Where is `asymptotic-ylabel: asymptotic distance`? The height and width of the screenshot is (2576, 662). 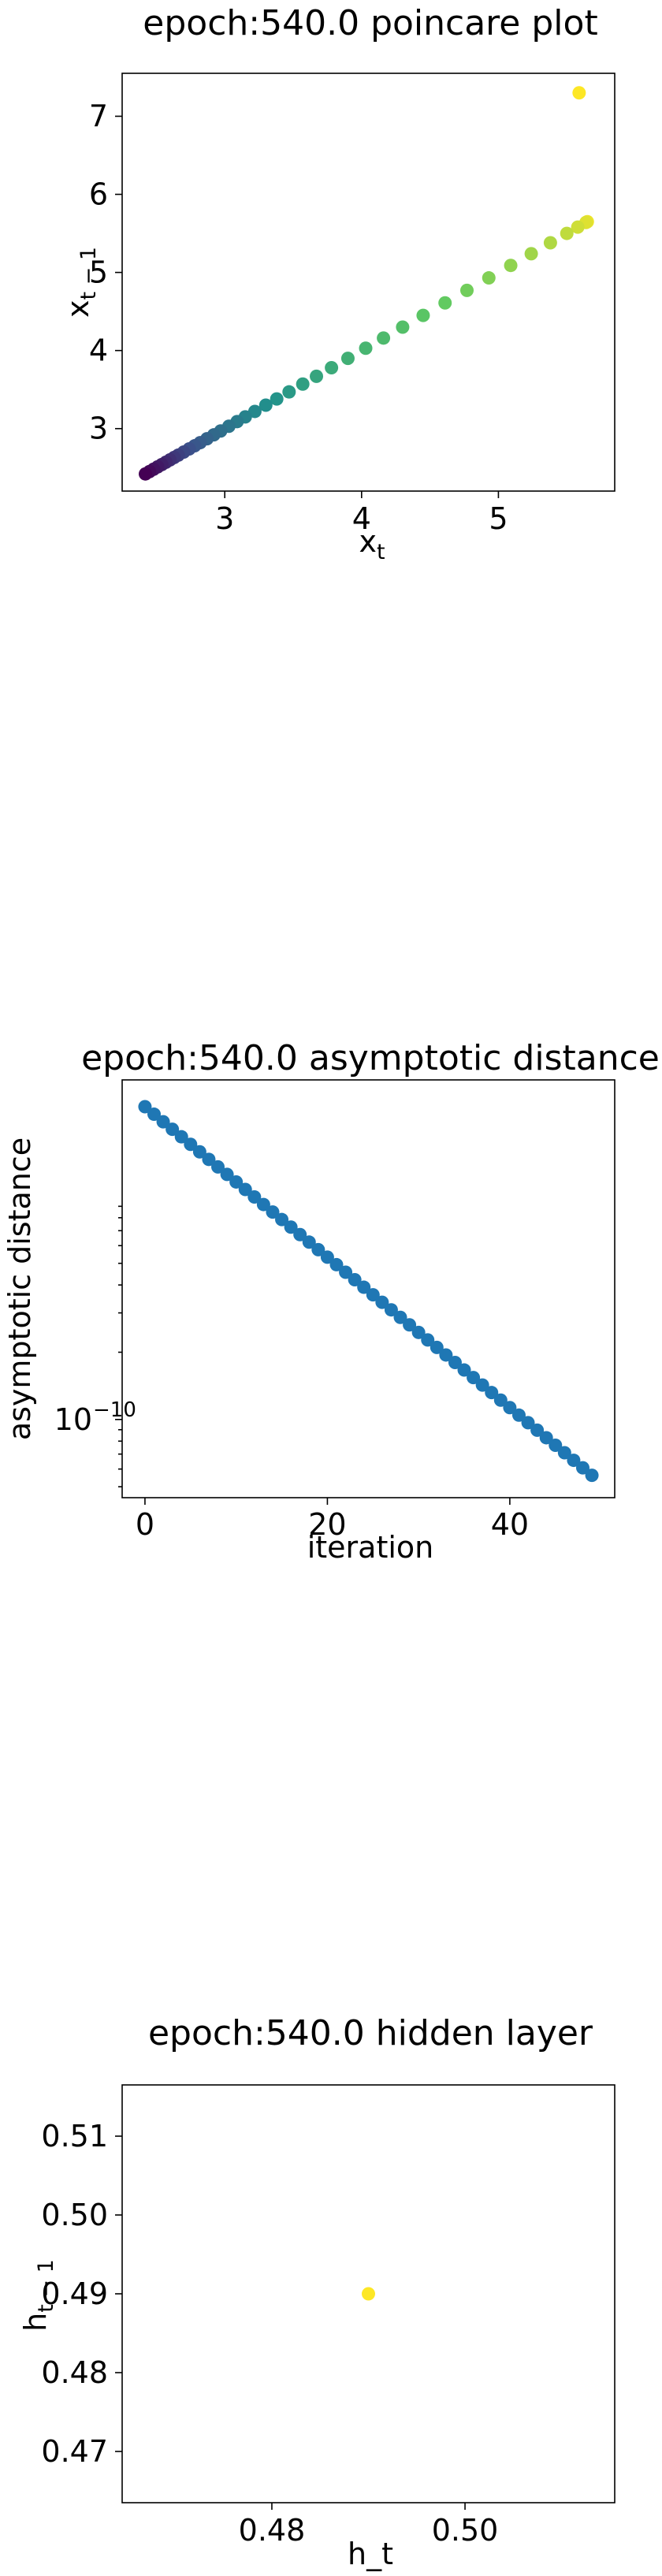 asymptotic-ylabel: asymptotic distance is located at coordinates (20, 1288).